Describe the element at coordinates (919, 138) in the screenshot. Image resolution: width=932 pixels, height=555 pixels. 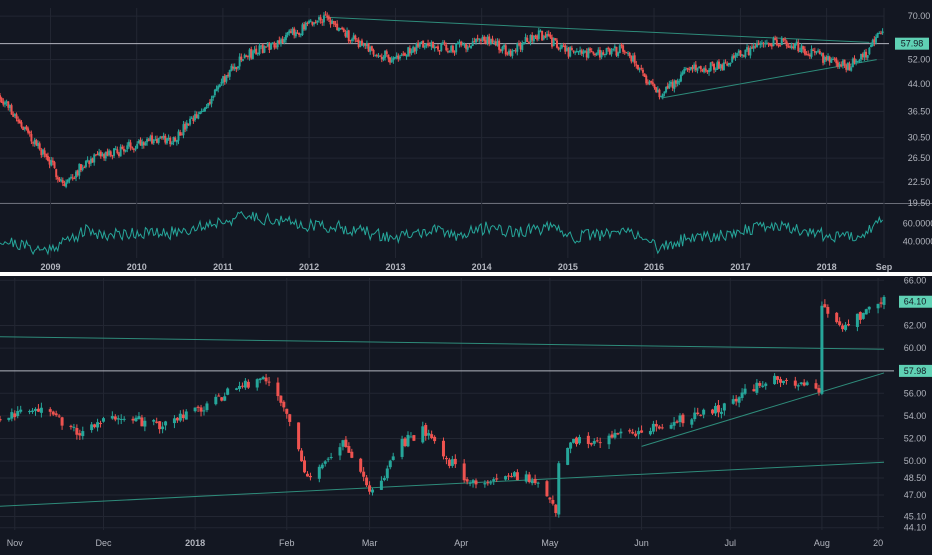
I see `price-tick-label: 30.50` at that location.